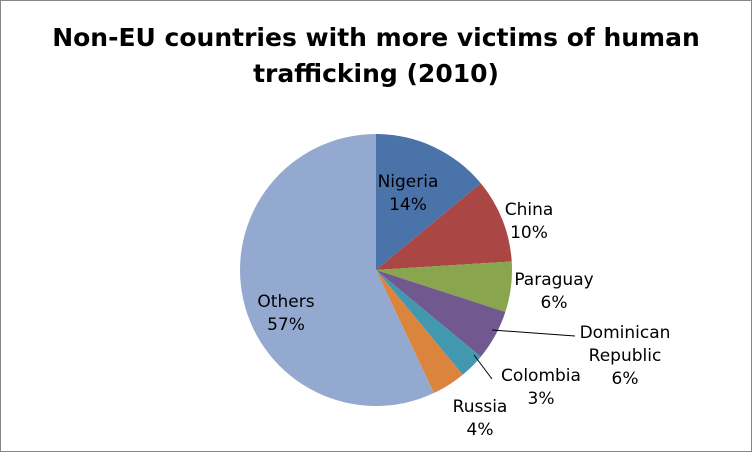  I want to click on leader-lines, so click(524, 354).